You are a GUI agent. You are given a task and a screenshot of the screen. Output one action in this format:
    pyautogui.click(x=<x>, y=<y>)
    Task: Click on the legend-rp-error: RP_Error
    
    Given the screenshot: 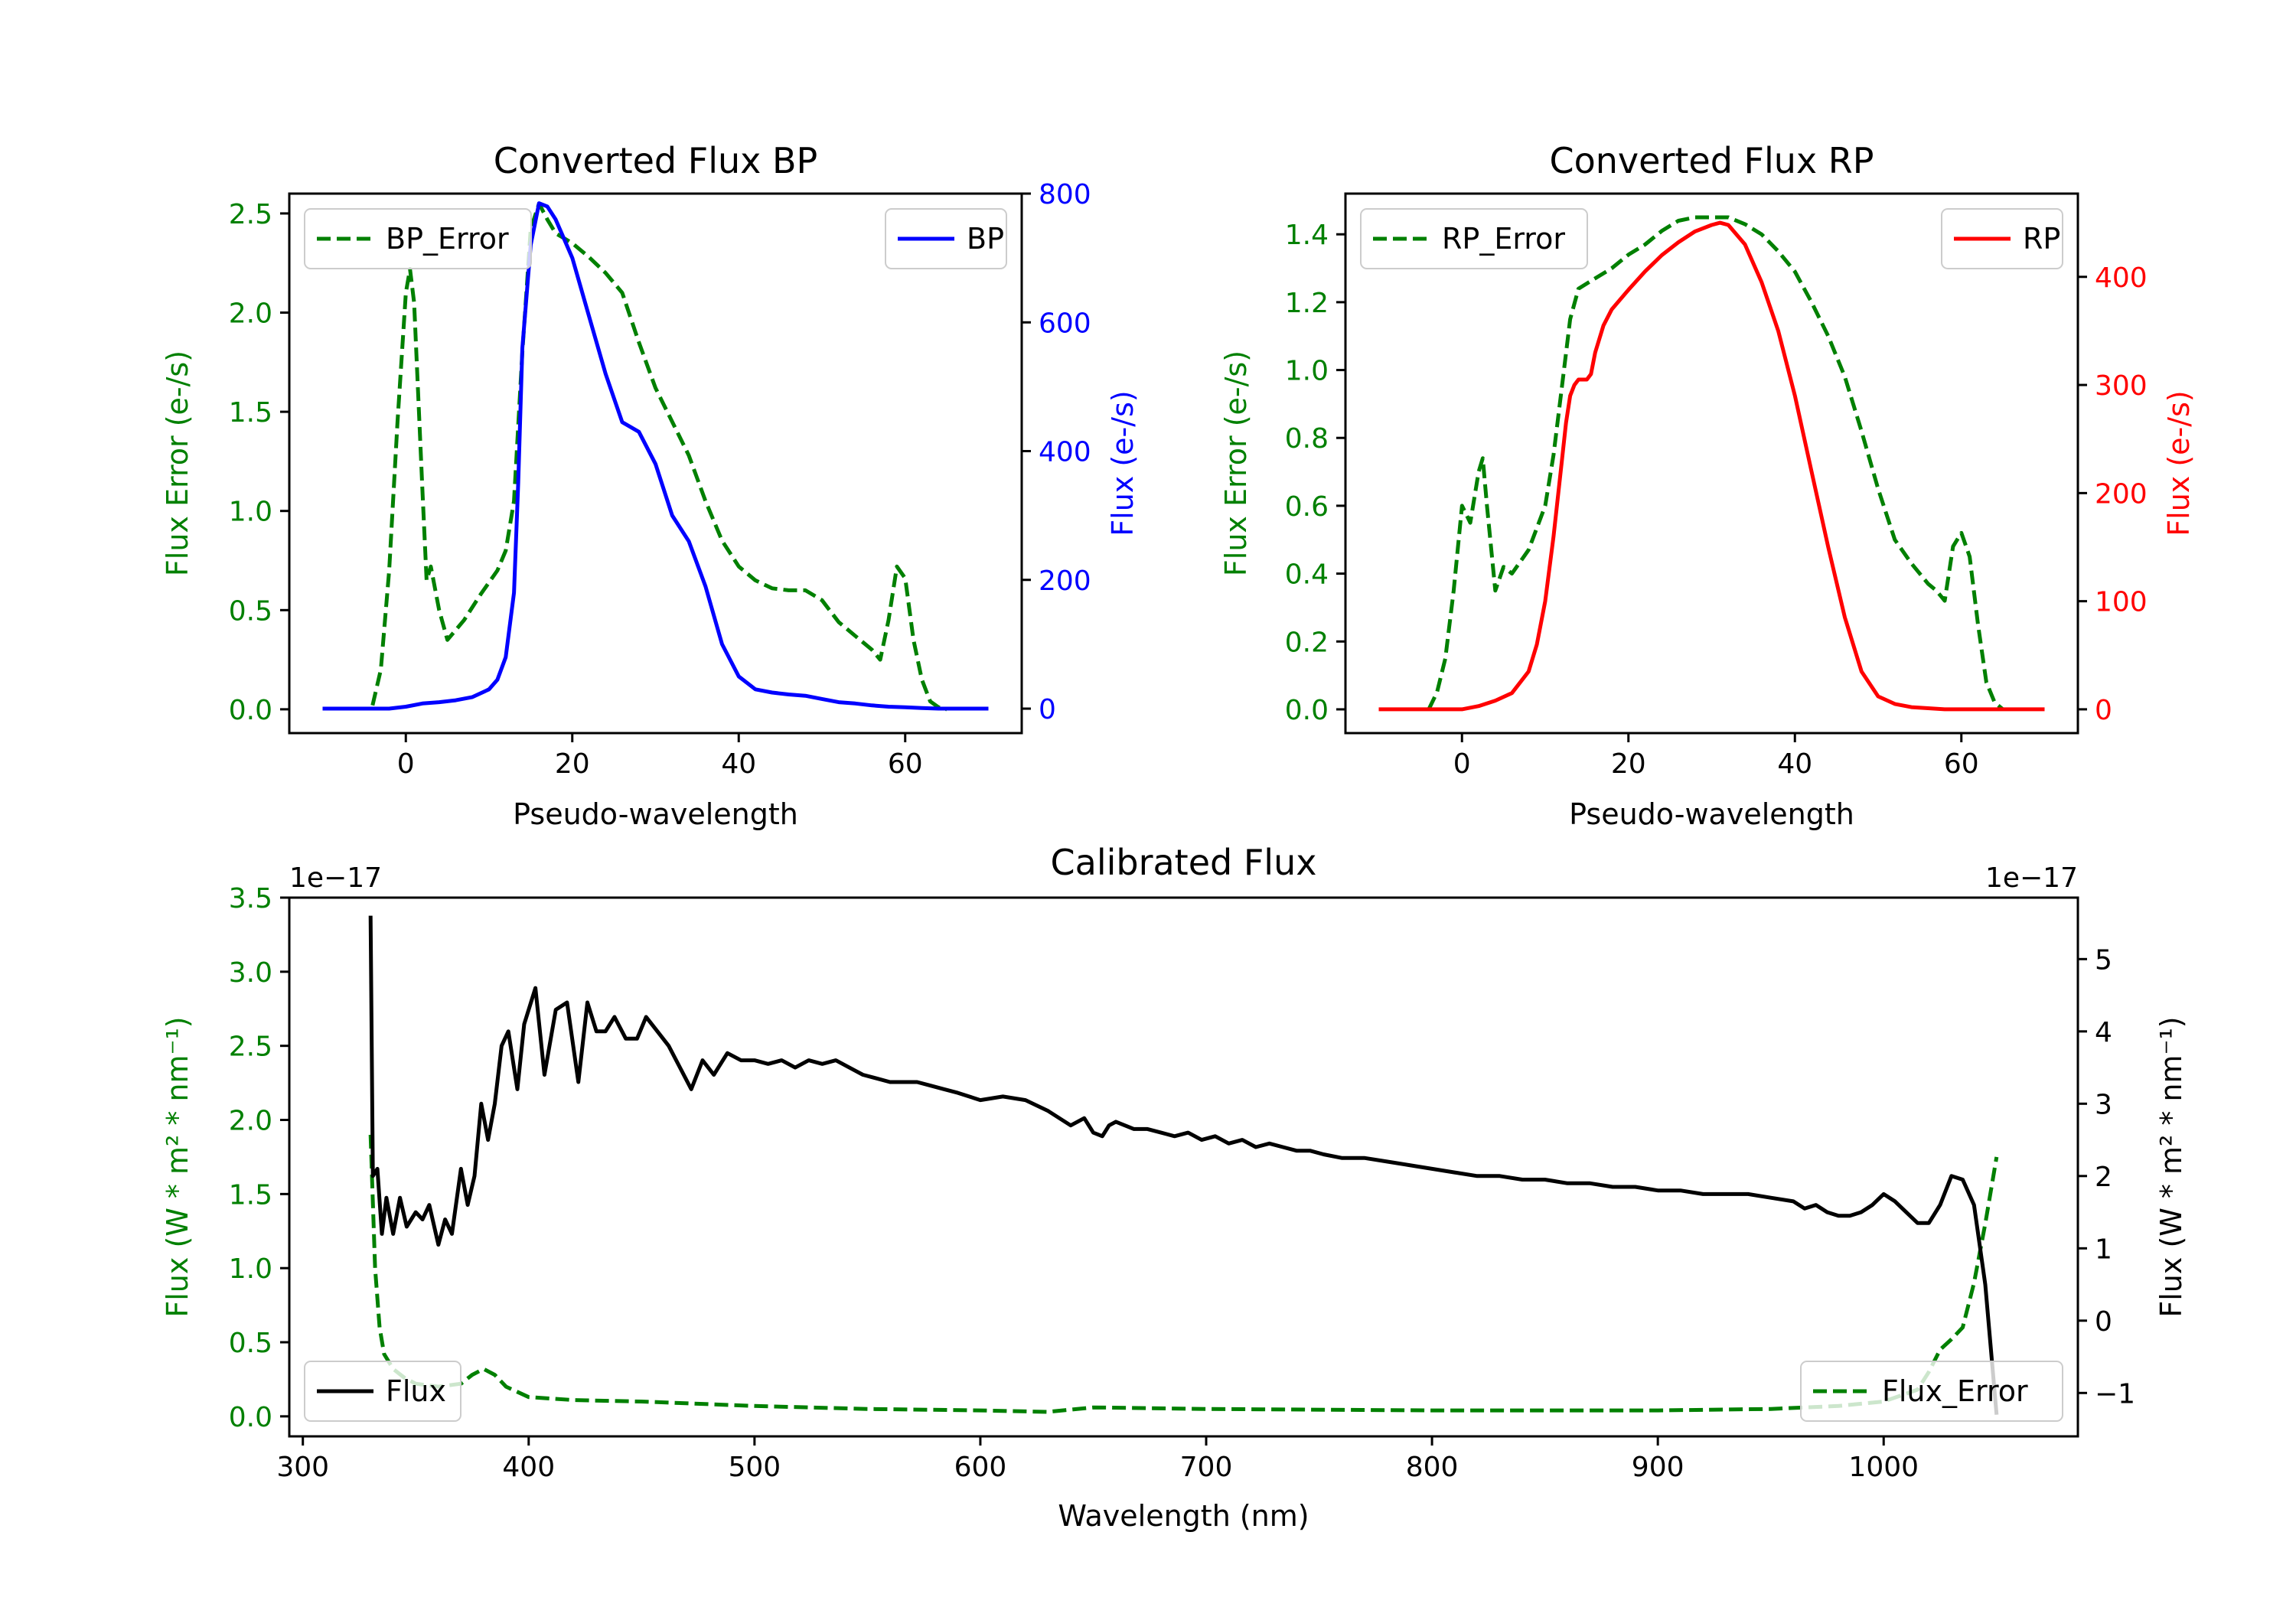 What is the action you would take?
    pyautogui.click(x=1474, y=239)
    